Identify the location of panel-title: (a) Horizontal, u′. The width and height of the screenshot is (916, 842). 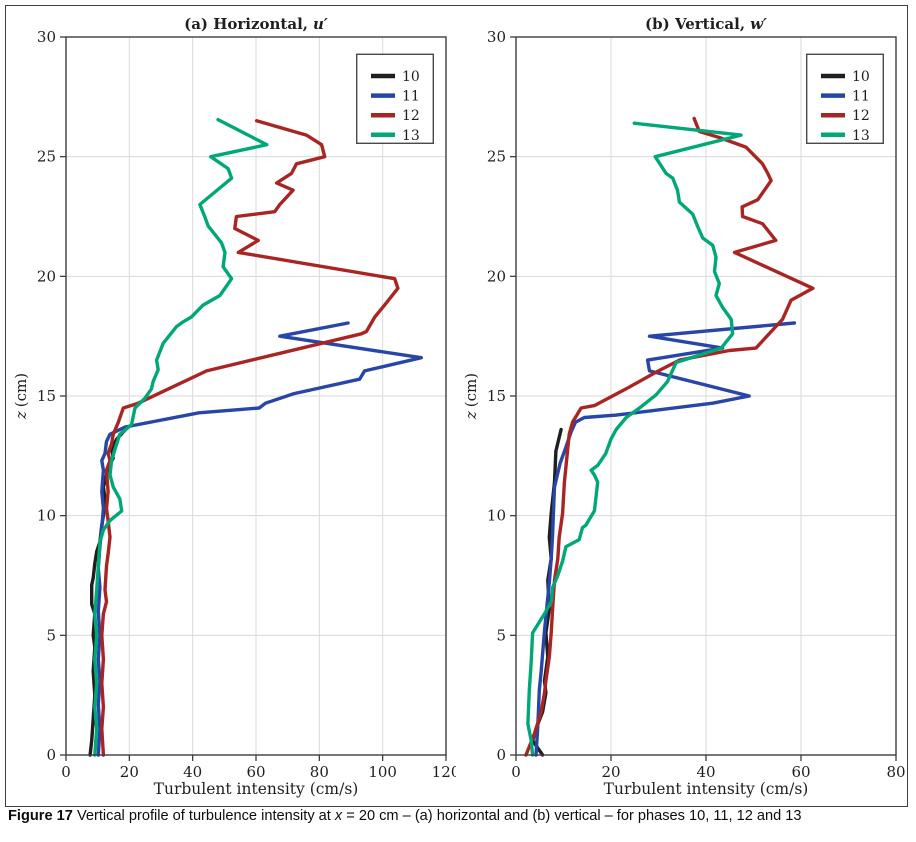
(256, 24).